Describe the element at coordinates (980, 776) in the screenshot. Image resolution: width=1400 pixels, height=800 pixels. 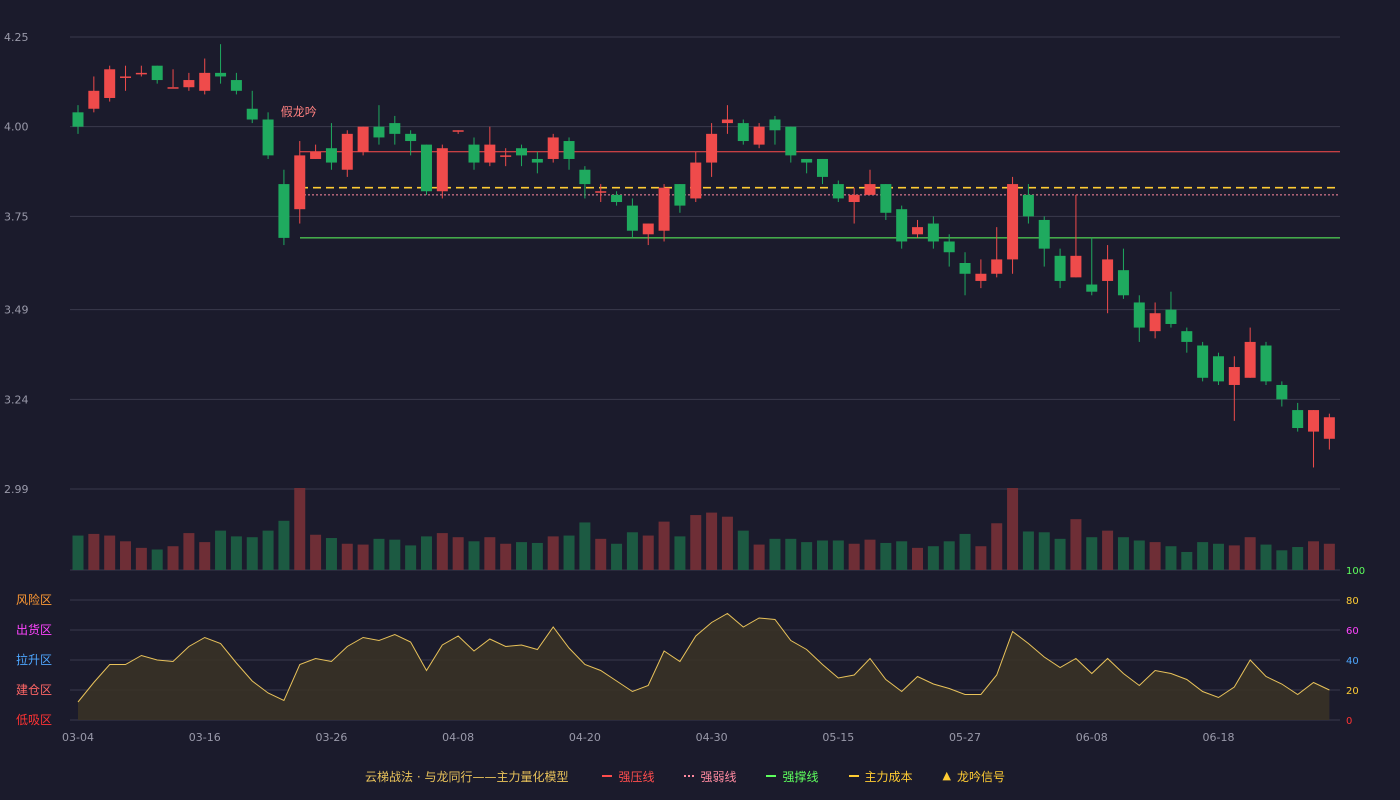
I see `legend-label: 龙吟信号` at that location.